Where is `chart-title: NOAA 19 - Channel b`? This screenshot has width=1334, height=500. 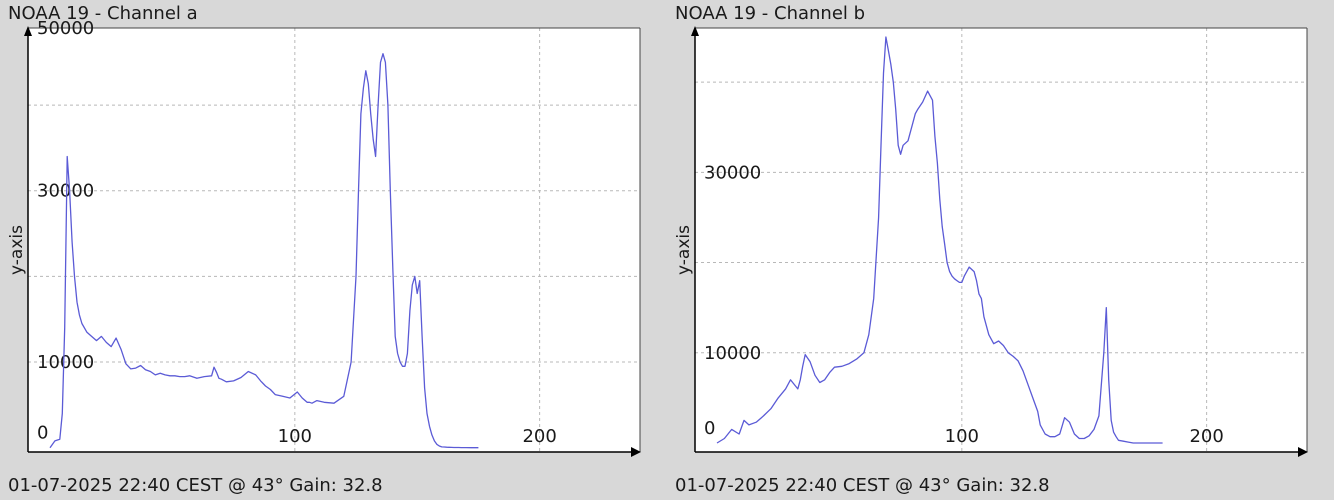 chart-title: NOAA 19 - Channel b is located at coordinates (770, 13).